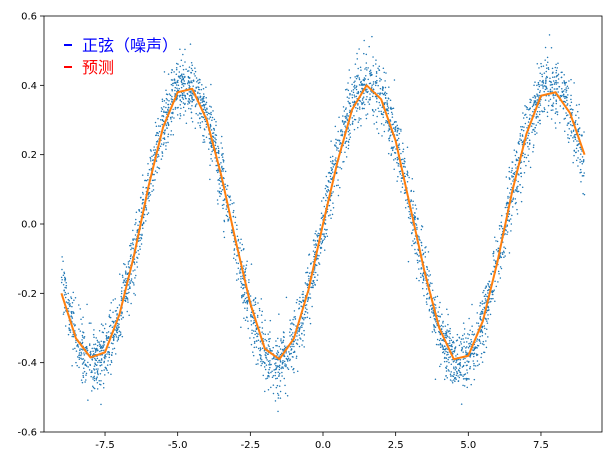  What do you see at coordinates (468, 445) in the screenshot?
I see `x-tick-label: 5.0` at bounding box center [468, 445].